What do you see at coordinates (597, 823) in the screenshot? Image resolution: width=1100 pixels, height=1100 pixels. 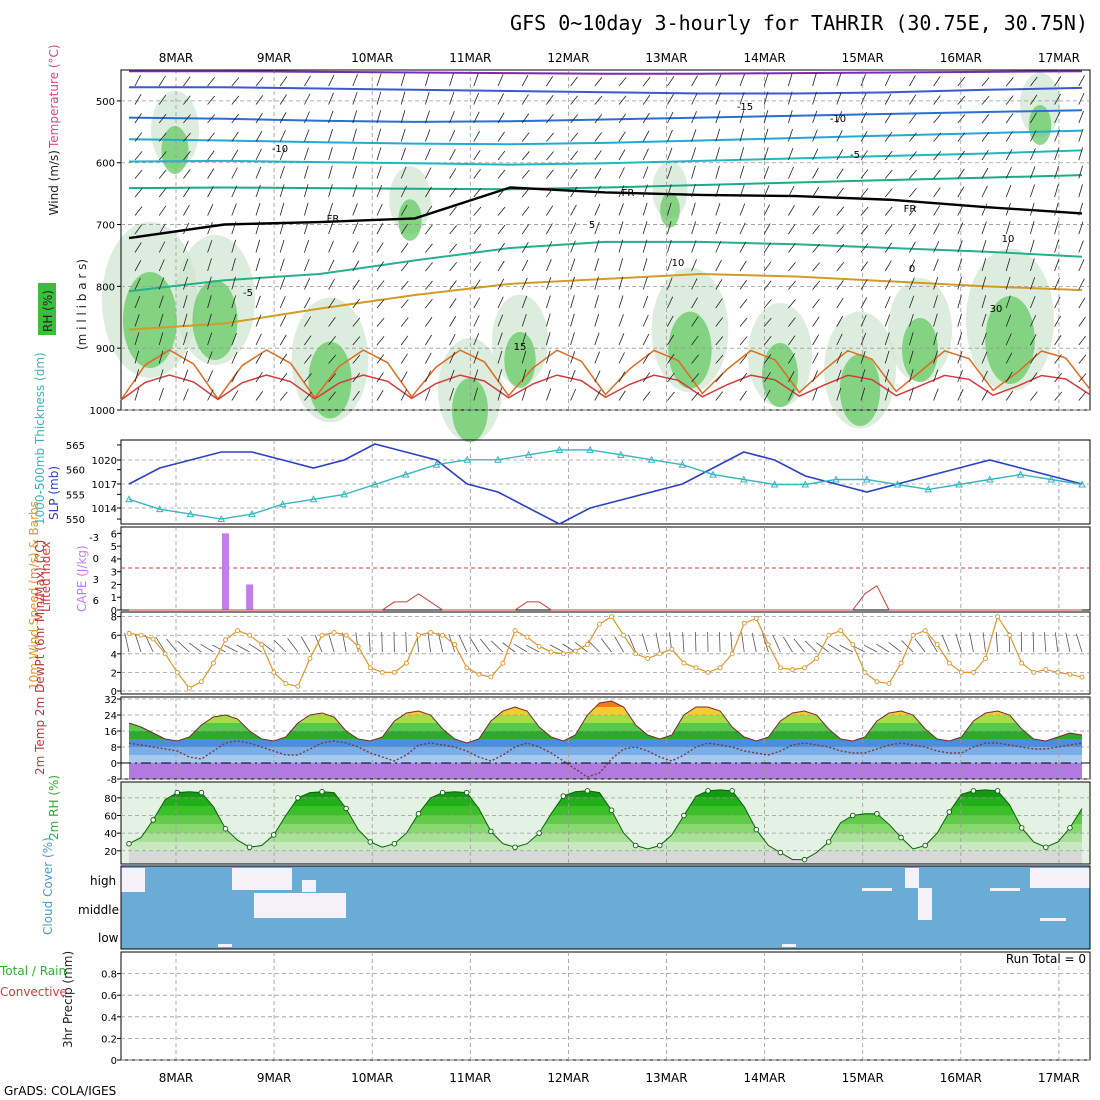 I see `rh2m-panel: 20 40 60 80` at bounding box center [597, 823].